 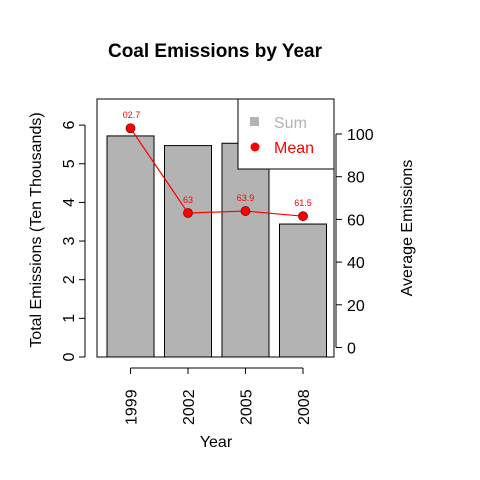 I want to click on right-tick-label-100: 100, so click(x=360, y=135).